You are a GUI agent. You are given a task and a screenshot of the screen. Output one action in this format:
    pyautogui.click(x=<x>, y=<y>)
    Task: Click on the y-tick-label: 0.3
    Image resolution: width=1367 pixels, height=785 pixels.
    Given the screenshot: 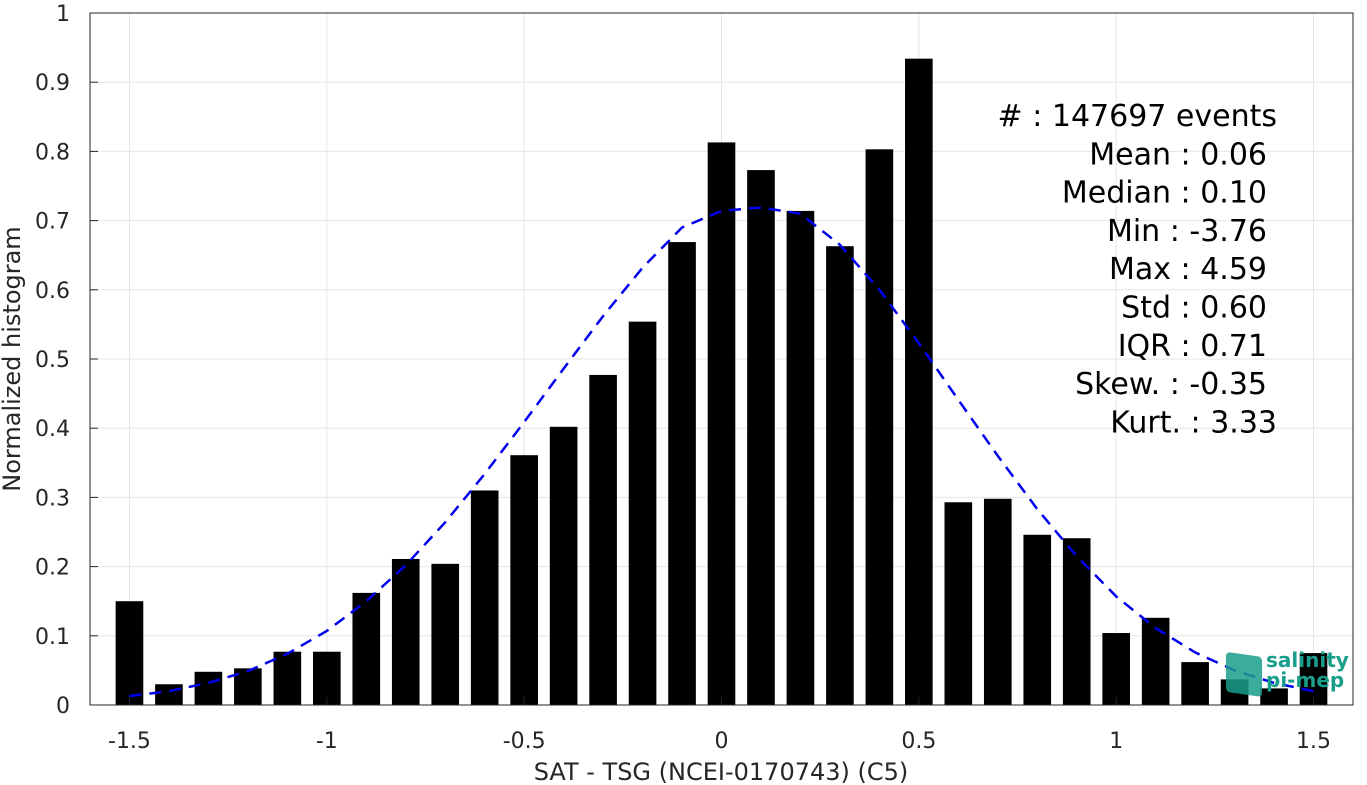 What is the action you would take?
    pyautogui.click(x=52, y=498)
    